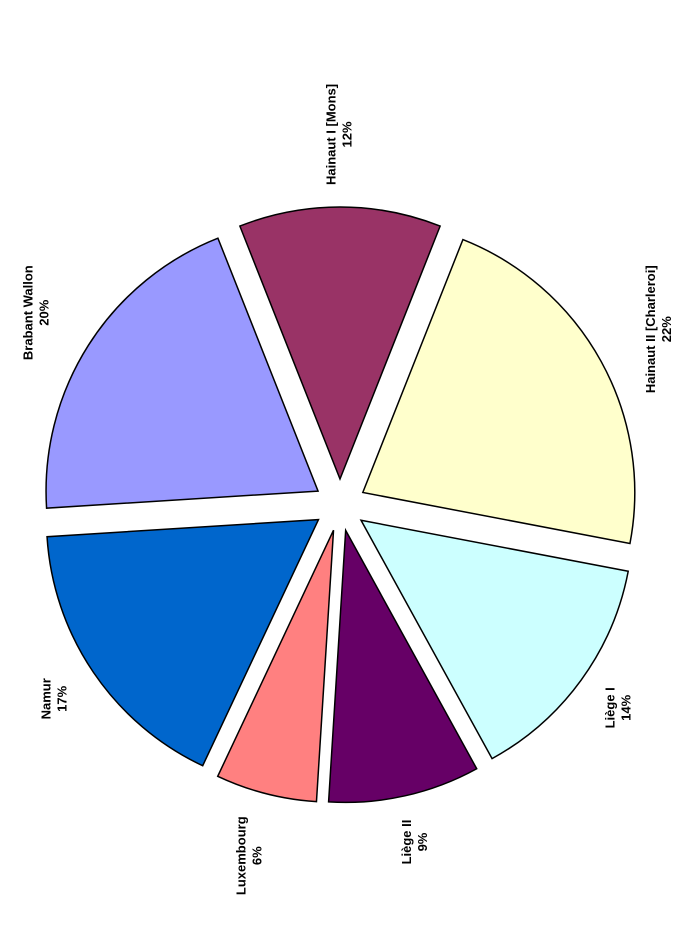  I want to click on slice-label: Hainaut I [Mons] 12%, so click(338, 134).